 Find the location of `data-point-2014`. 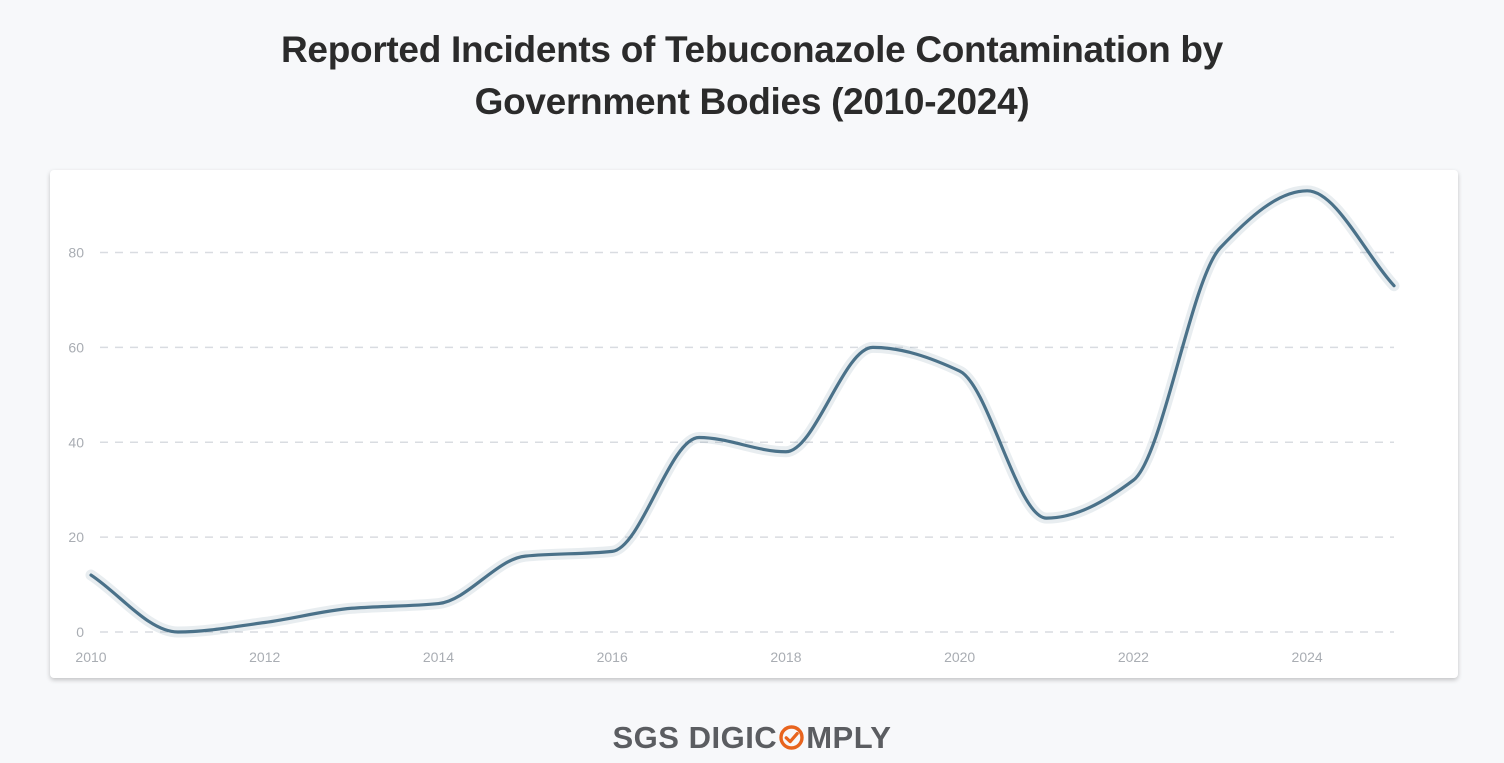

data-point-2014 is located at coordinates (438, 604).